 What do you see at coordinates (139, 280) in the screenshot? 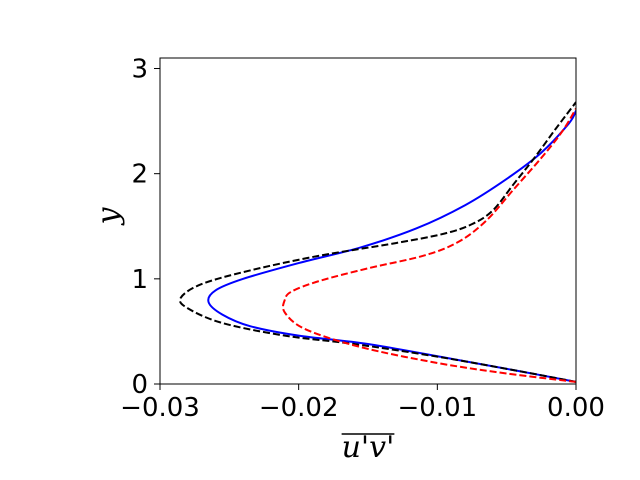
I see `y-tick-label: 1` at bounding box center [139, 280].